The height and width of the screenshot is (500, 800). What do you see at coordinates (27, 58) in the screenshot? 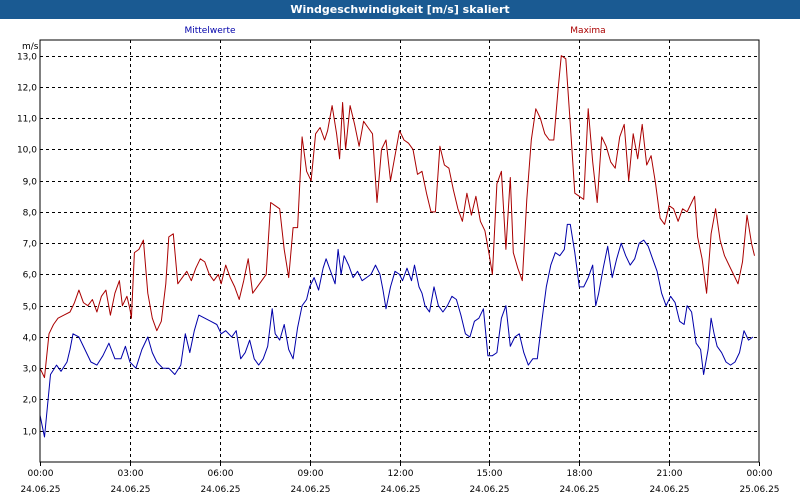
I see `y-tick-label: 13,0` at bounding box center [27, 58].